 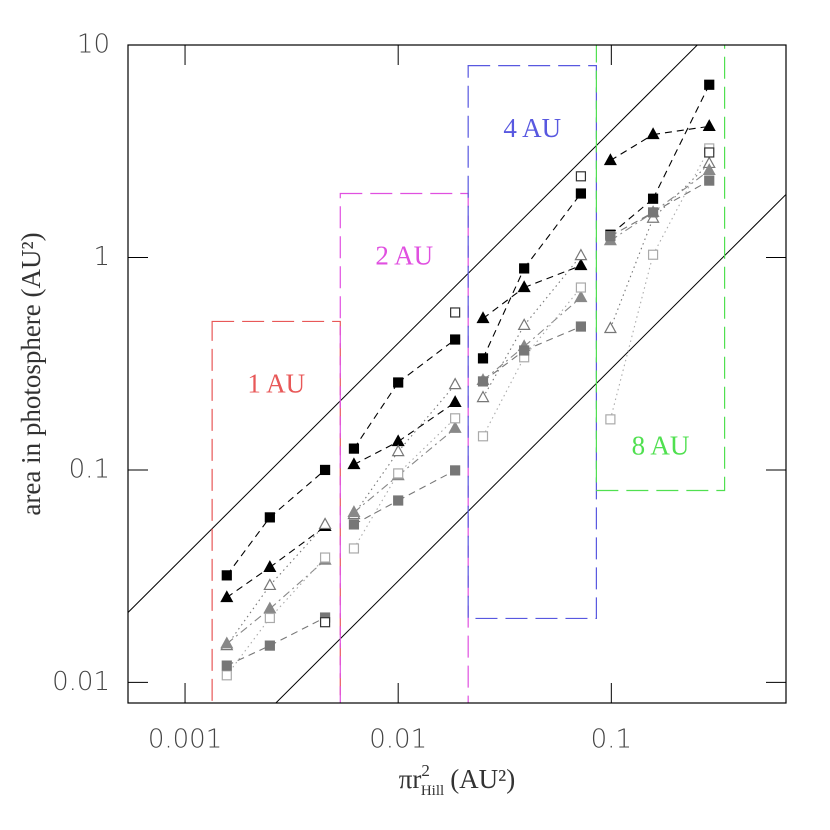 What do you see at coordinates (532, 128) in the screenshot?
I see `region-label: 4 AU` at bounding box center [532, 128].